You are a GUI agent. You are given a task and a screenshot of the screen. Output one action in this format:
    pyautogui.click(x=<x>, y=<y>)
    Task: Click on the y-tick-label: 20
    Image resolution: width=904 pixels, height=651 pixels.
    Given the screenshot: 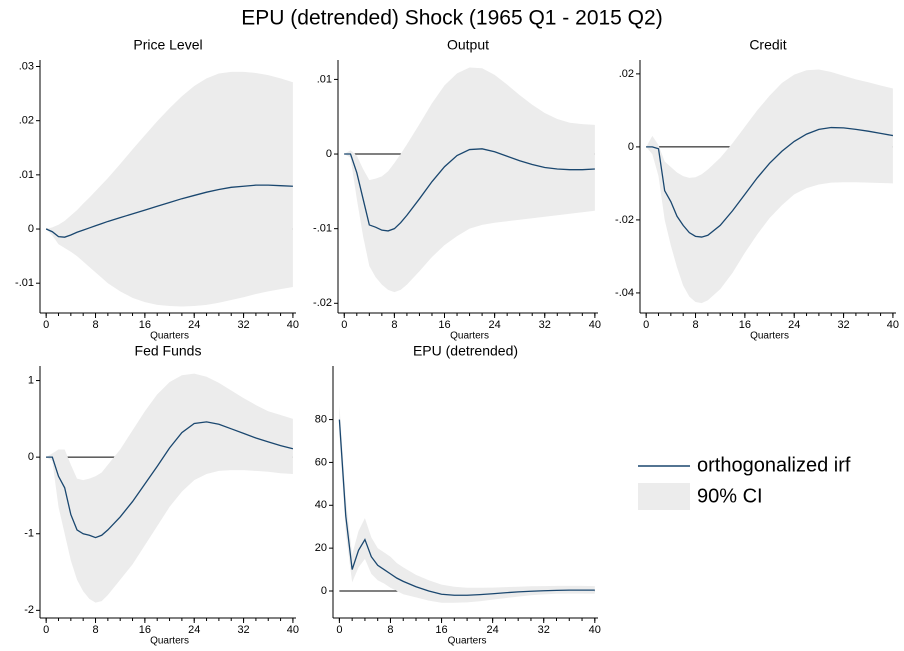 What is the action you would take?
    pyautogui.click(x=321, y=548)
    